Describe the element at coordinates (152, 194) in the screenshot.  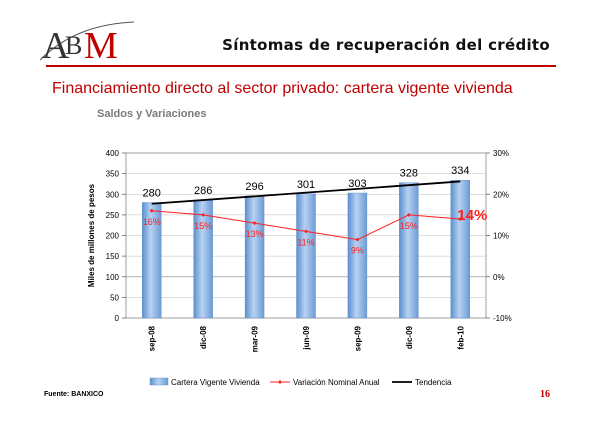
I see `bar-value-label: 280` at that location.